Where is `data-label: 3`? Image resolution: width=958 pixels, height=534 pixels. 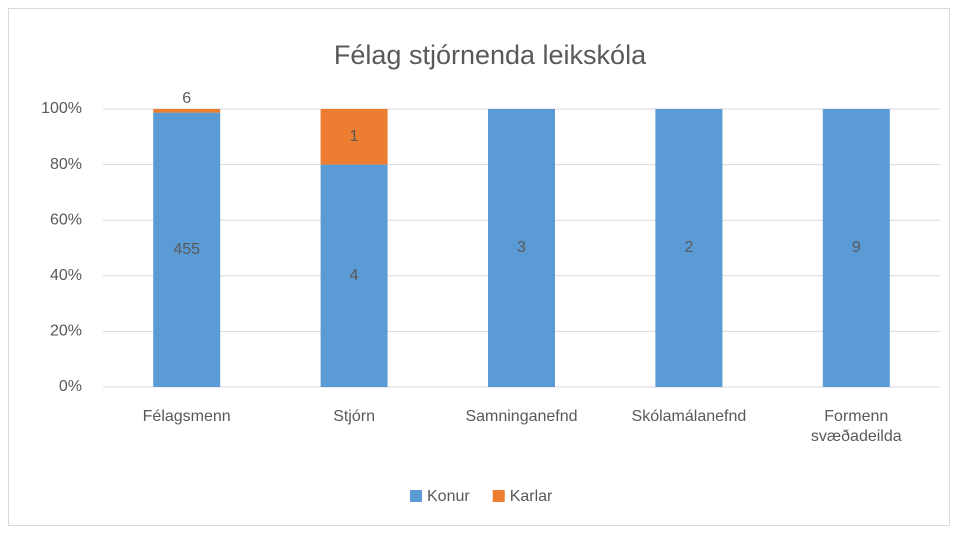 data-label: 3 is located at coordinates (521, 247).